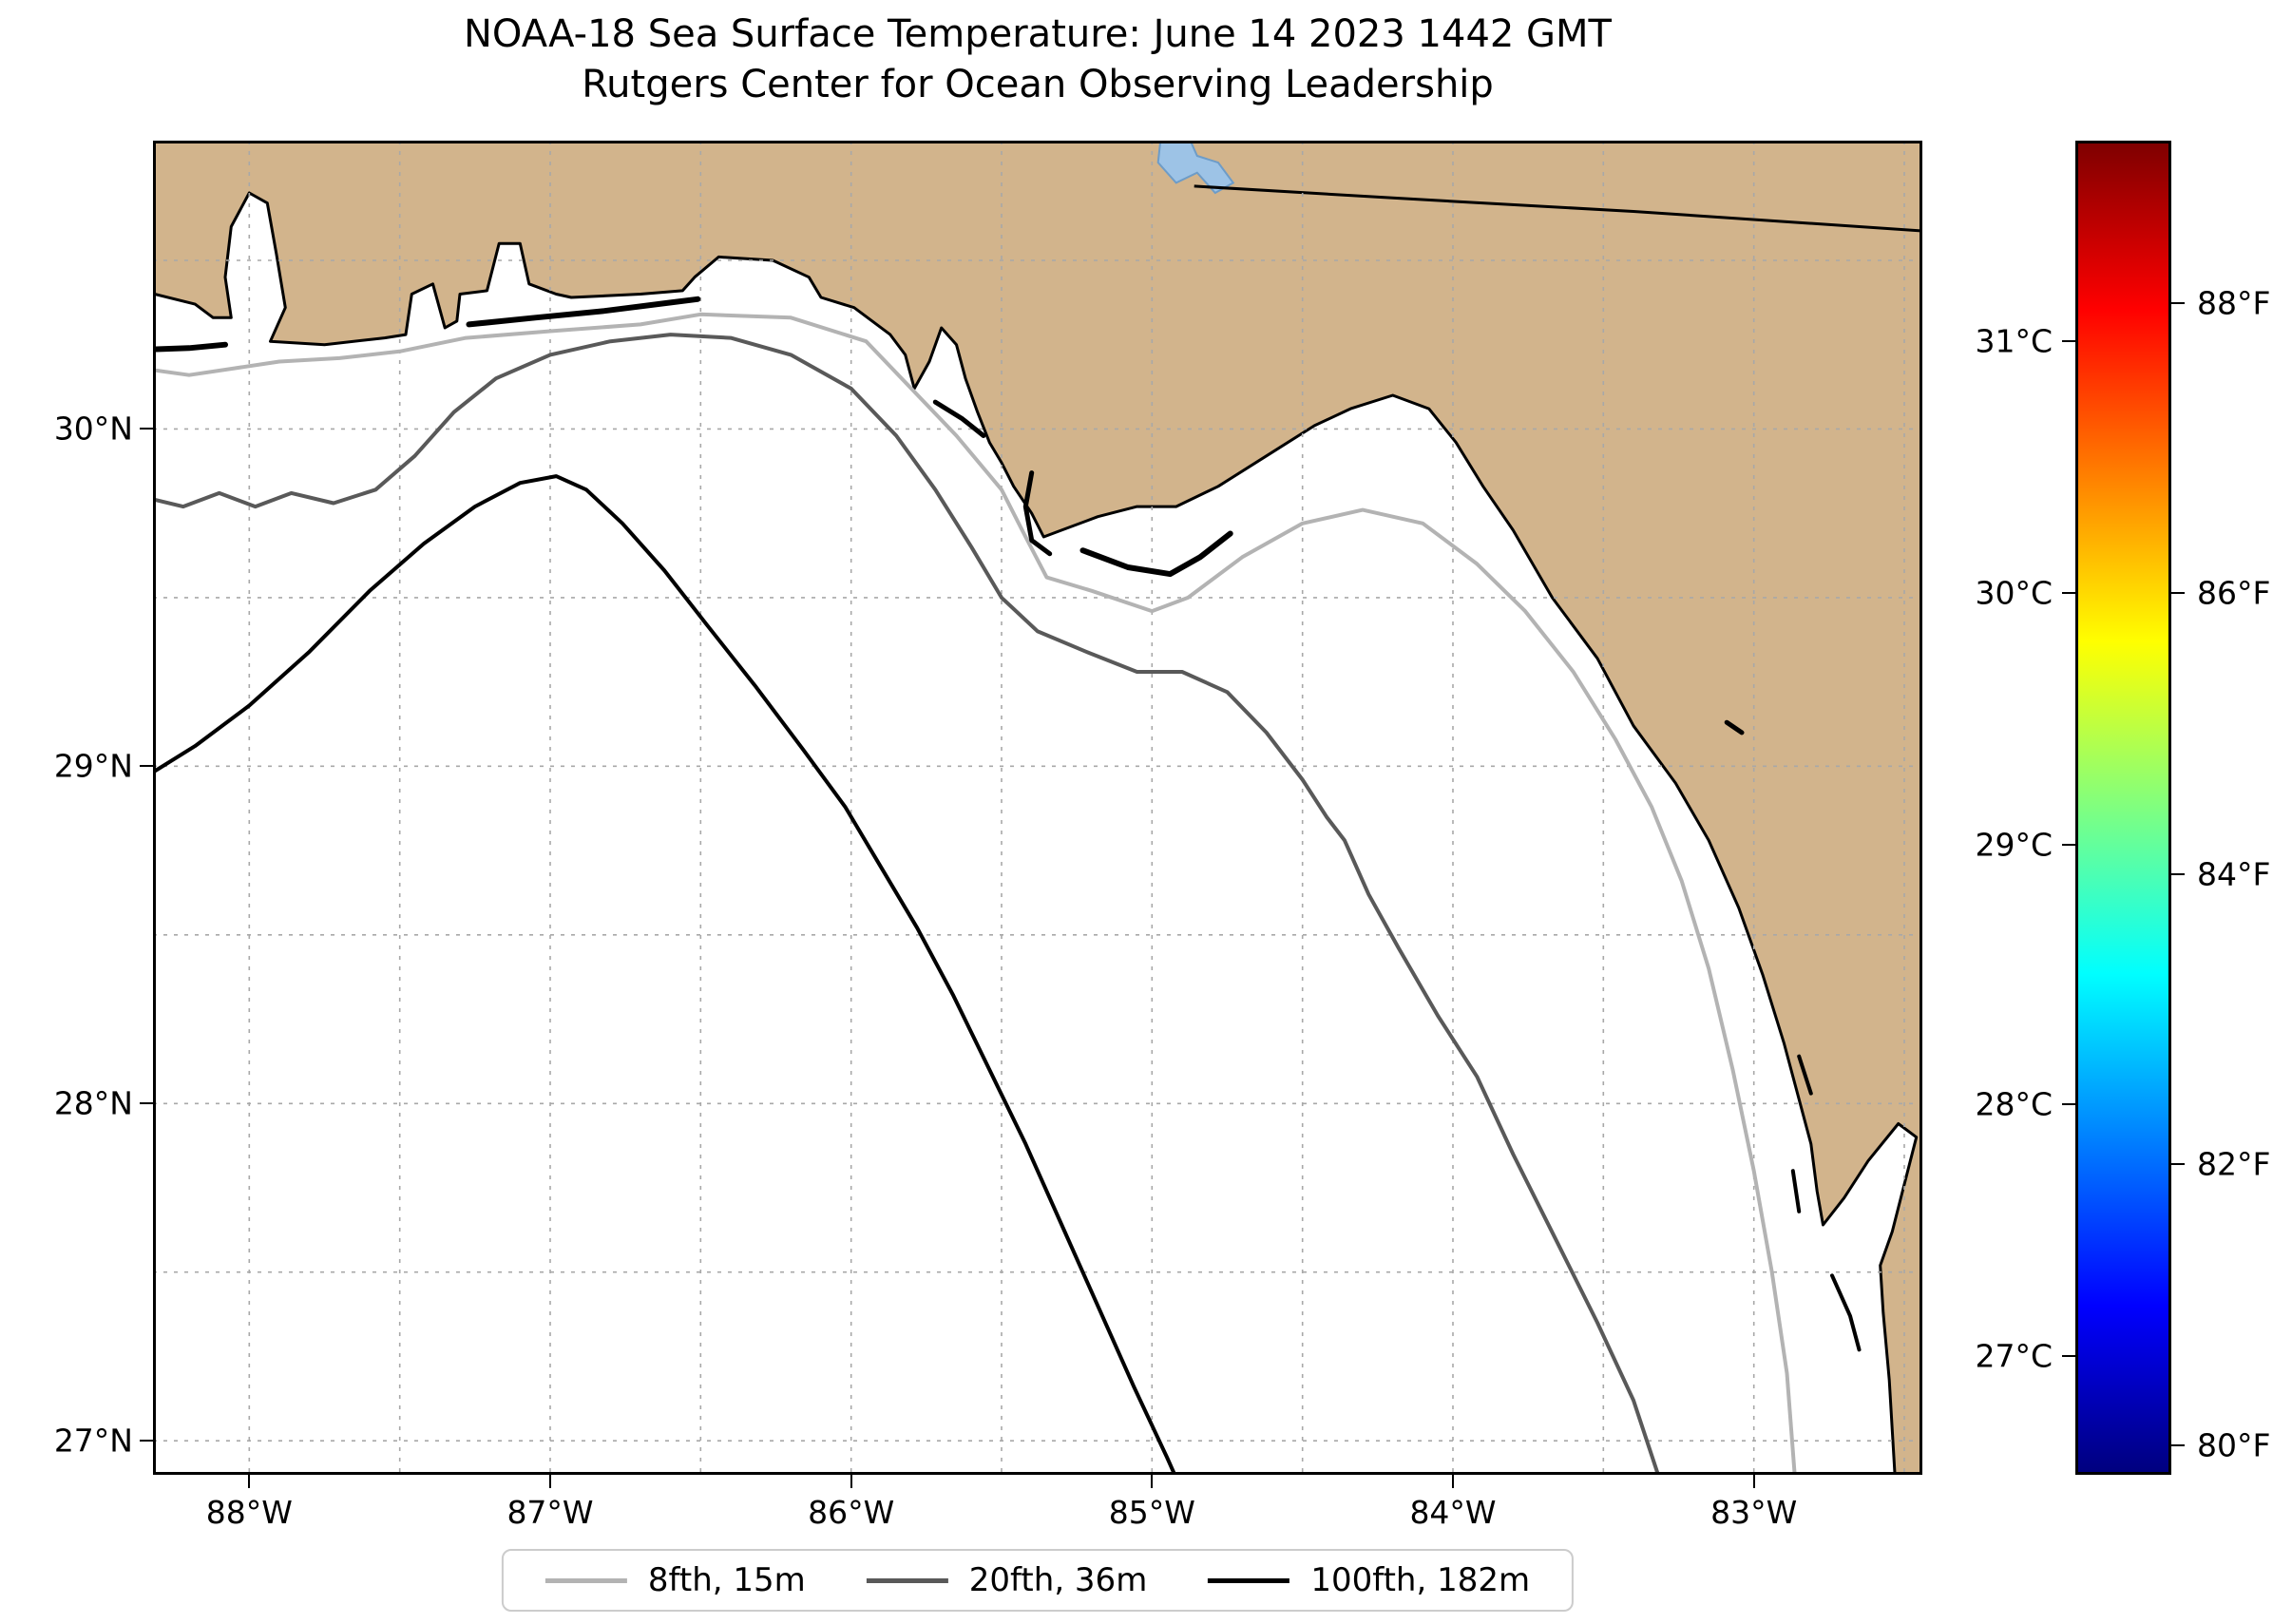 This screenshot has width=2292, height=1624. I want to click on colorbar, so click(2123, 808).